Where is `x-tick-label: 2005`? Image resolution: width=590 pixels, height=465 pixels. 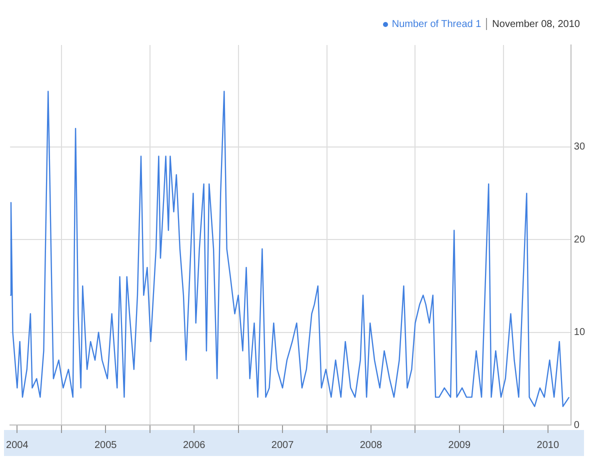 x-tick-label: 2005 is located at coordinates (106, 445).